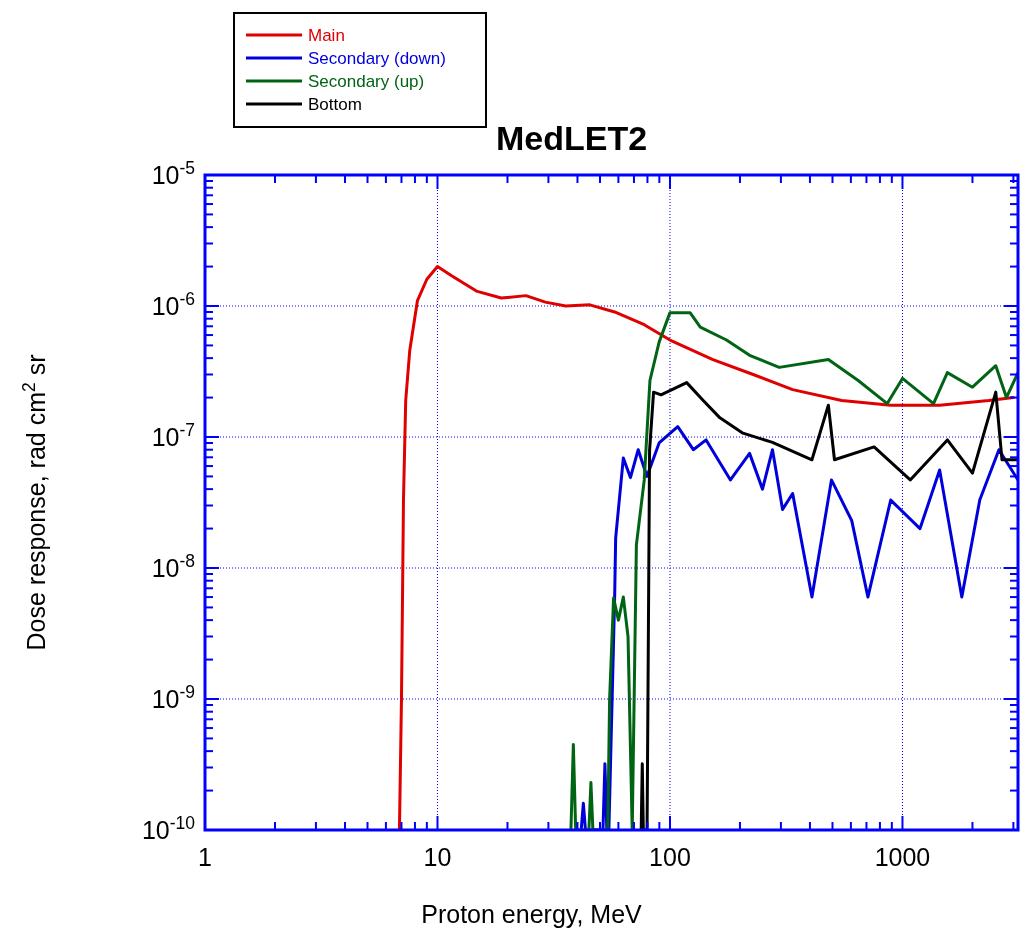  Describe the element at coordinates (335, 104) in the screenshot. I see `legend-label: Bottom` at that location.